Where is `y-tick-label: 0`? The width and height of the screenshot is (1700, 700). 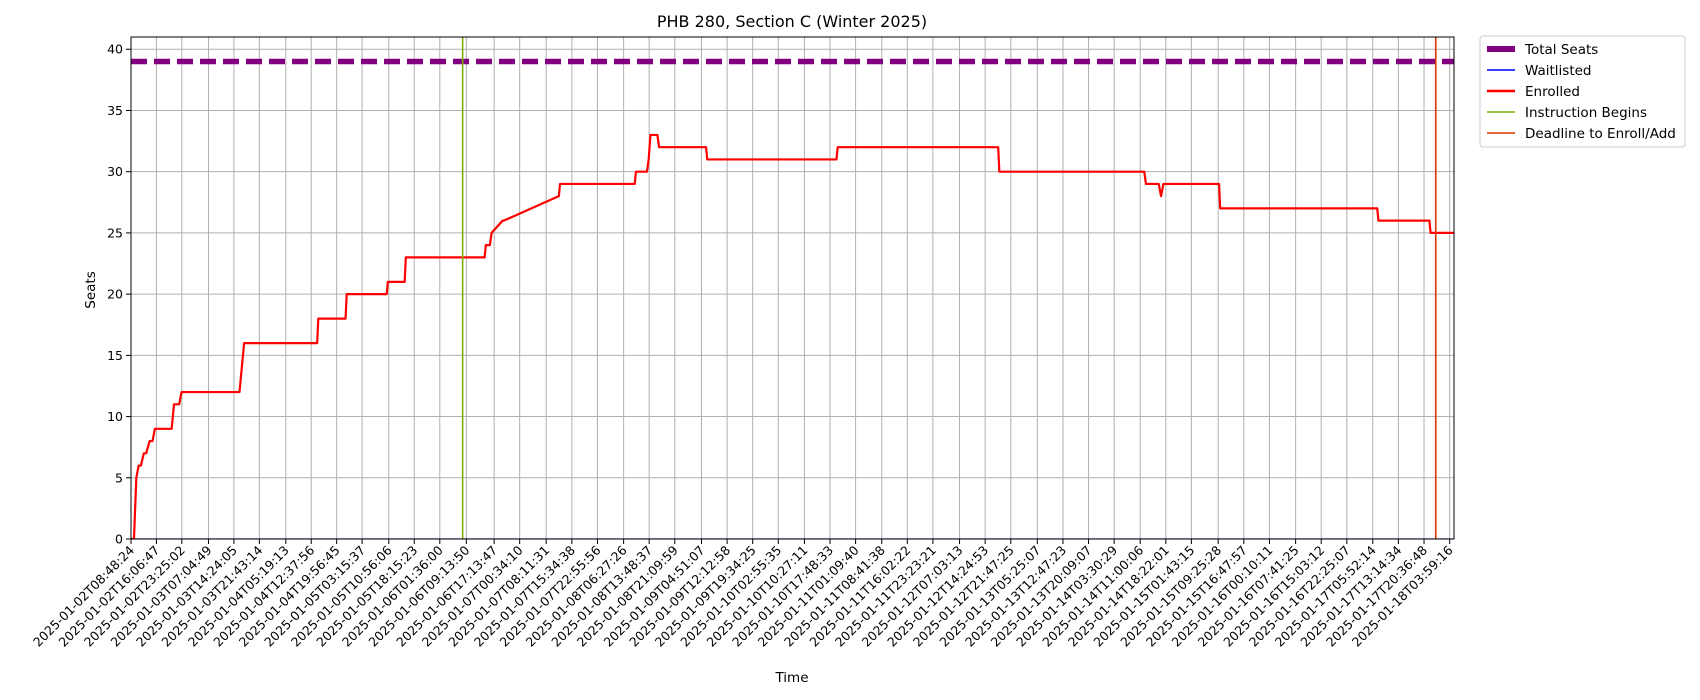
y-tick-label: 0 is located at coordinates (119, 539).